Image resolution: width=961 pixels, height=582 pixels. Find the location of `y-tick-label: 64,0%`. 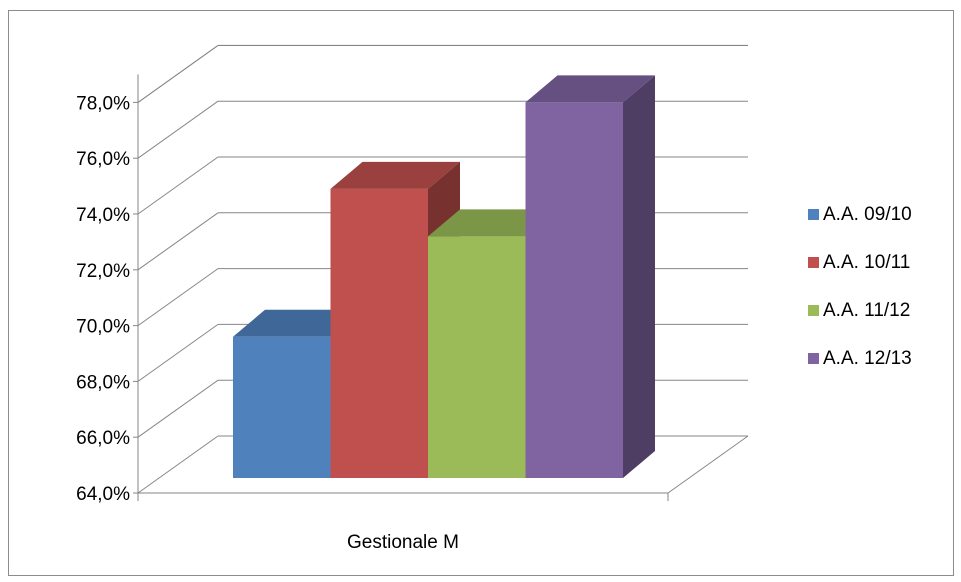

y-tick-label: 64,0% is located at coordinates (103, 494).